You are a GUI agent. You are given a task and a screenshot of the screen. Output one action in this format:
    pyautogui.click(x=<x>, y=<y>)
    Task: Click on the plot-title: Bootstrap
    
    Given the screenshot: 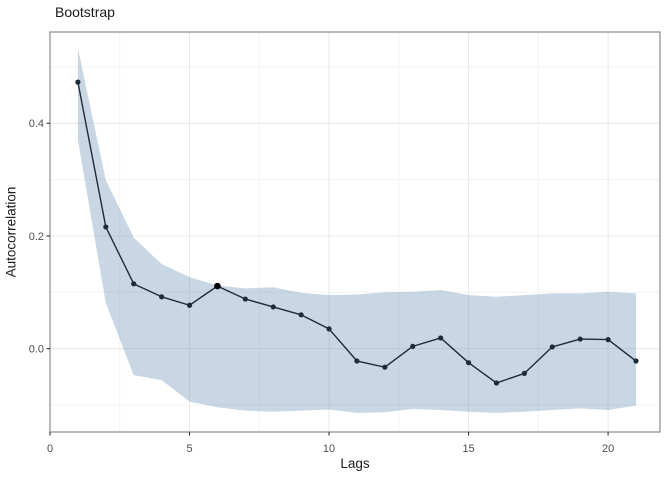 What is the action you would take?
    pyautogui.click(x=85, y=12)
    